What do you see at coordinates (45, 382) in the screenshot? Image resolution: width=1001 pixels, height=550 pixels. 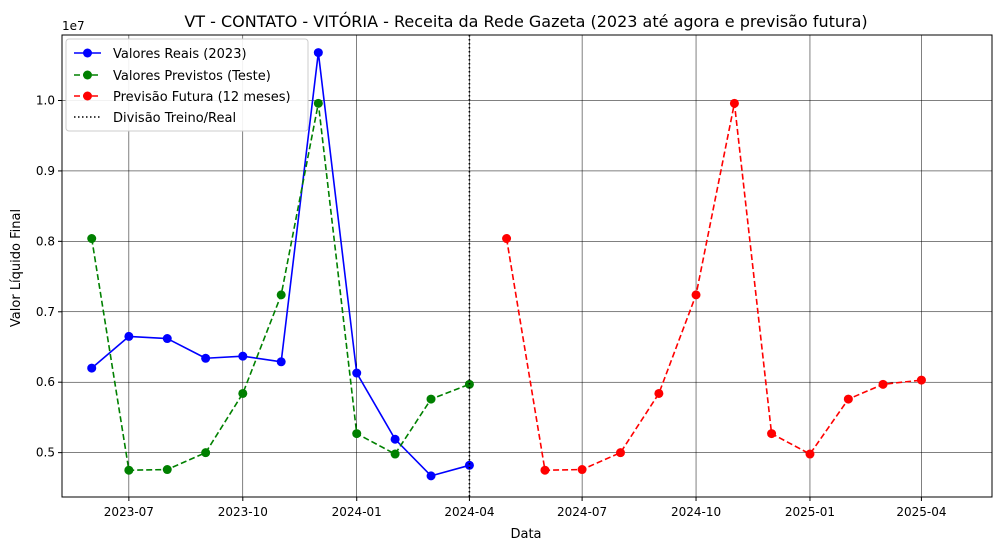 I see `y-tick-label: 0.6` at bounding box center [45, 382].